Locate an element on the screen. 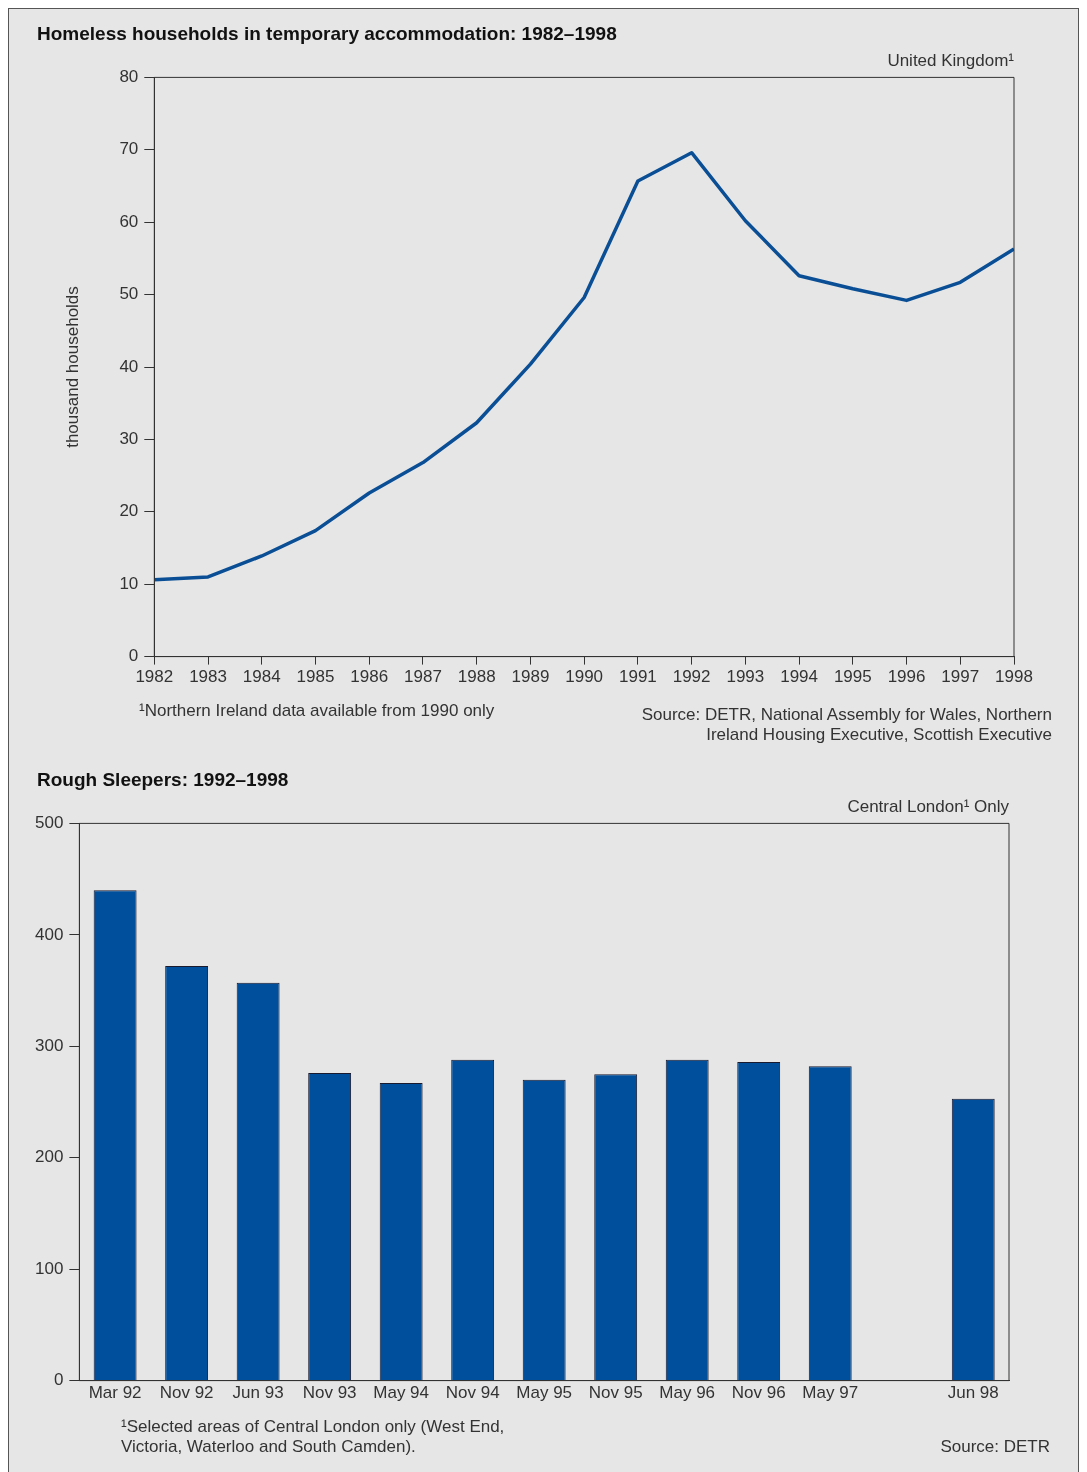 This screenshot has width=1087, height=1472. chart-subtitle: United Kingdom¹ is located at coordinates (951, 60).